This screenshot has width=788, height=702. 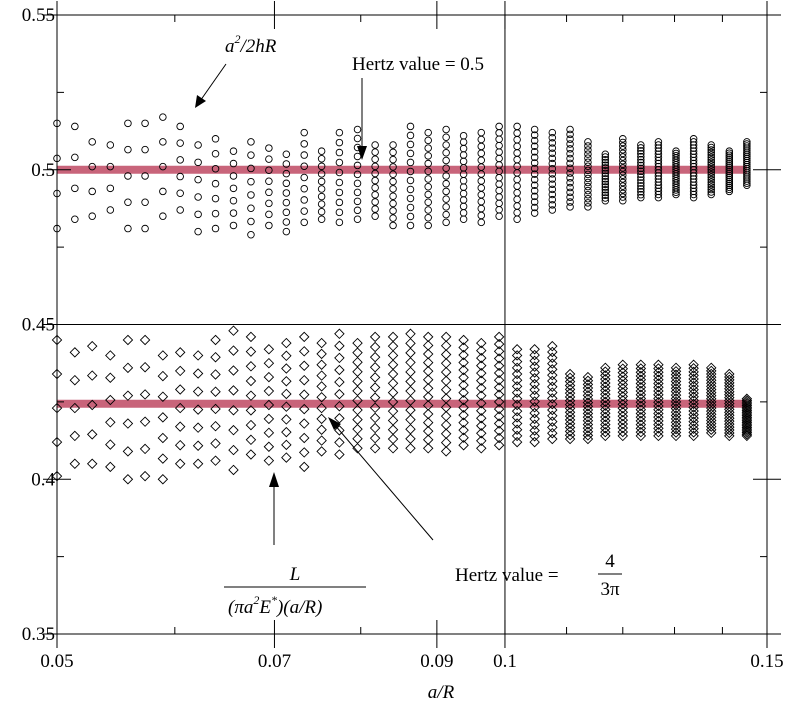 I want to click on annotation-formula-top: a2/2hR, so click(x=251, y=44).